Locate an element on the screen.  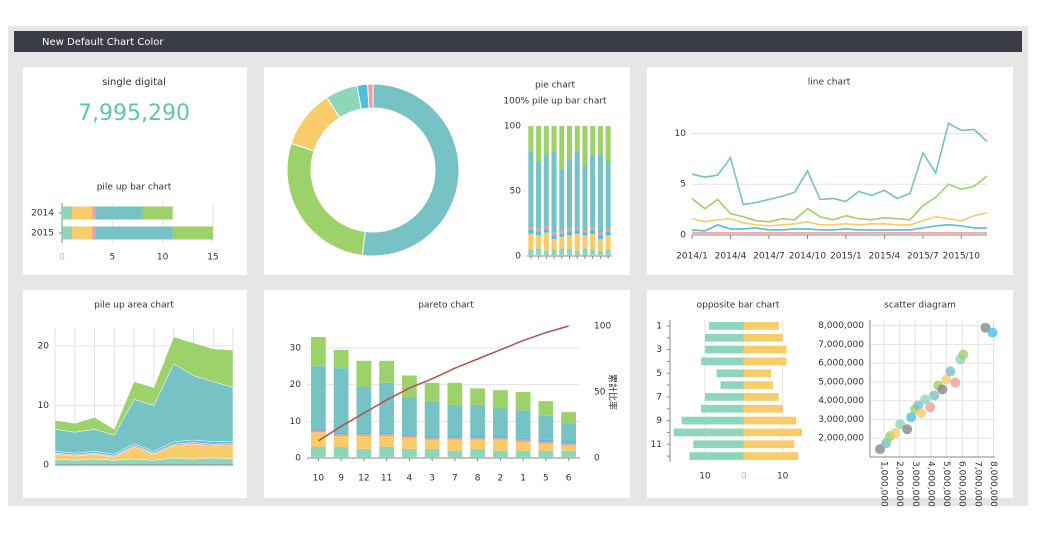
y-tick-label: 7,000,000 is located at coordinates (841, 345).